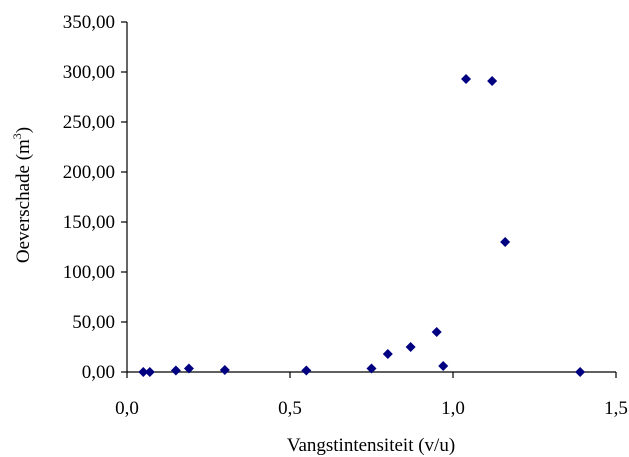 The width and height of the screenshot is (629, 457). I want to click on y-axis-title-superscript: 3, so click(17, 136).